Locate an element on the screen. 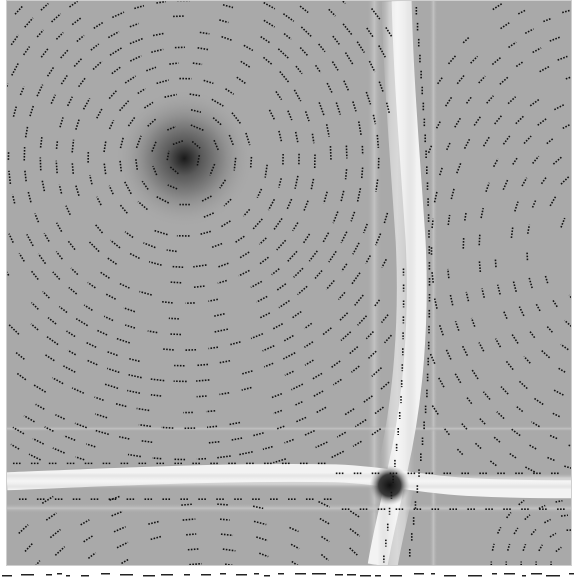  caption-strip is located at coordinates (288, 576).